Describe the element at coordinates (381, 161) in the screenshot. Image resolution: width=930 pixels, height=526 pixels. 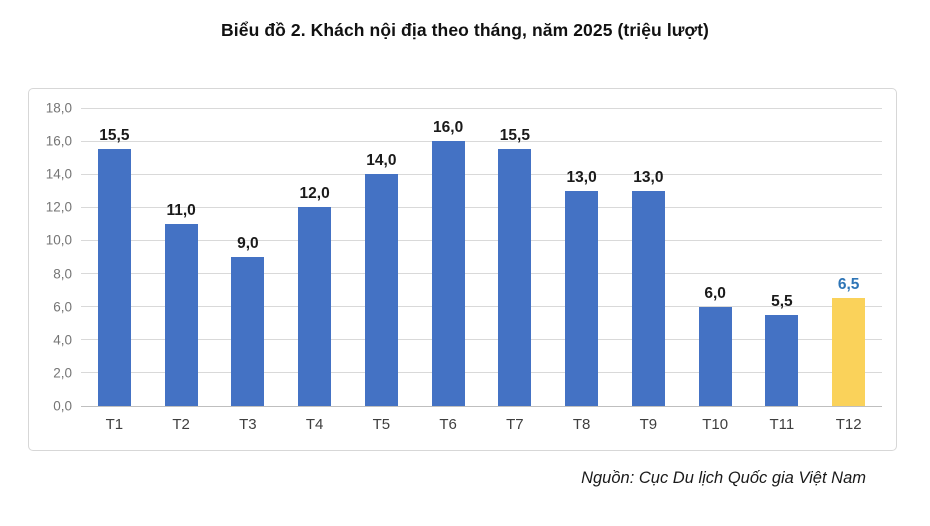
I see `bar-value-label: 14,0` at that location.